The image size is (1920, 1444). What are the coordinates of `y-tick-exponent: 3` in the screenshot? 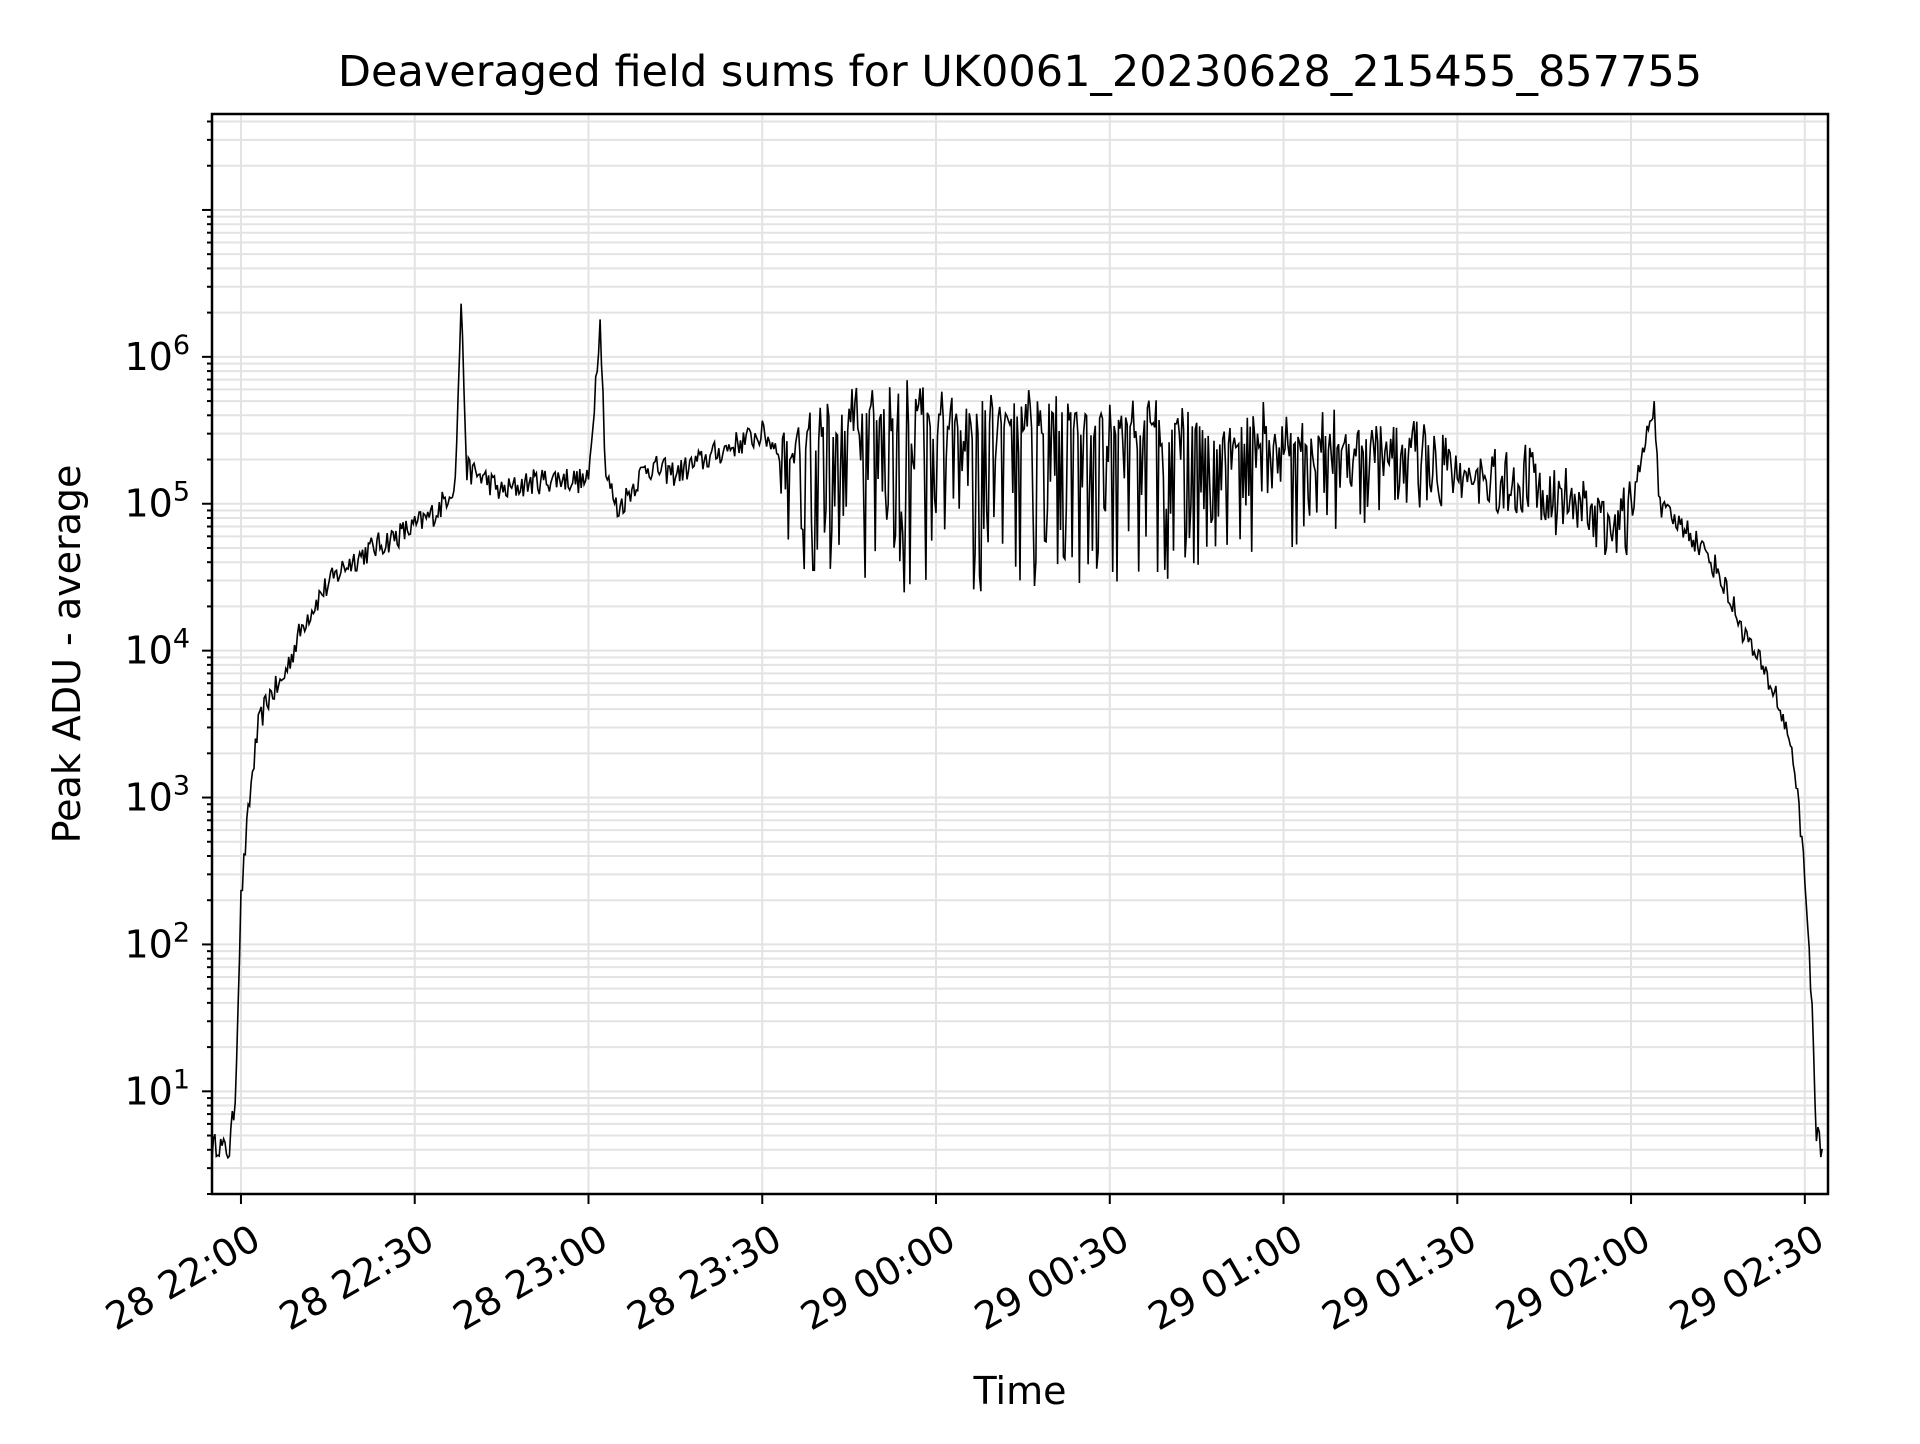 It's located at (181, 786).